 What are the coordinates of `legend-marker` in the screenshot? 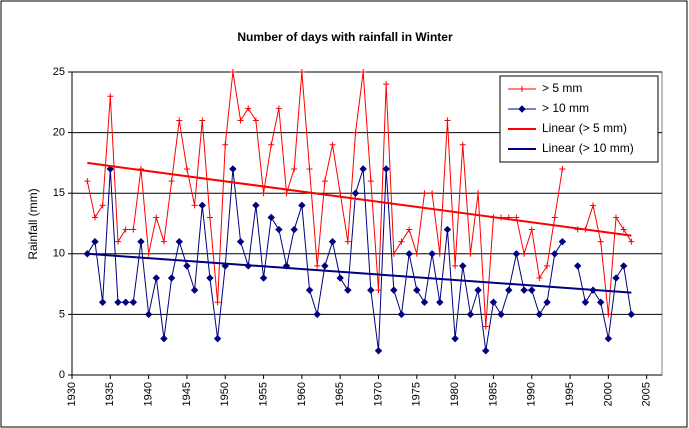 It's located at (522, 109).